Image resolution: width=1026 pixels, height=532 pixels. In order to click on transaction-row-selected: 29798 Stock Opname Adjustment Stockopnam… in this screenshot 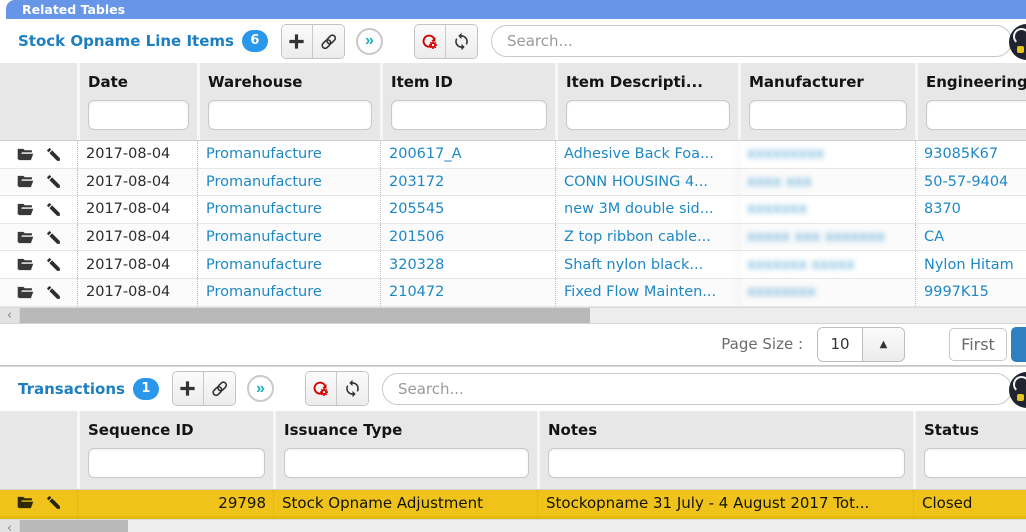, I will do `click(513, 504)`.